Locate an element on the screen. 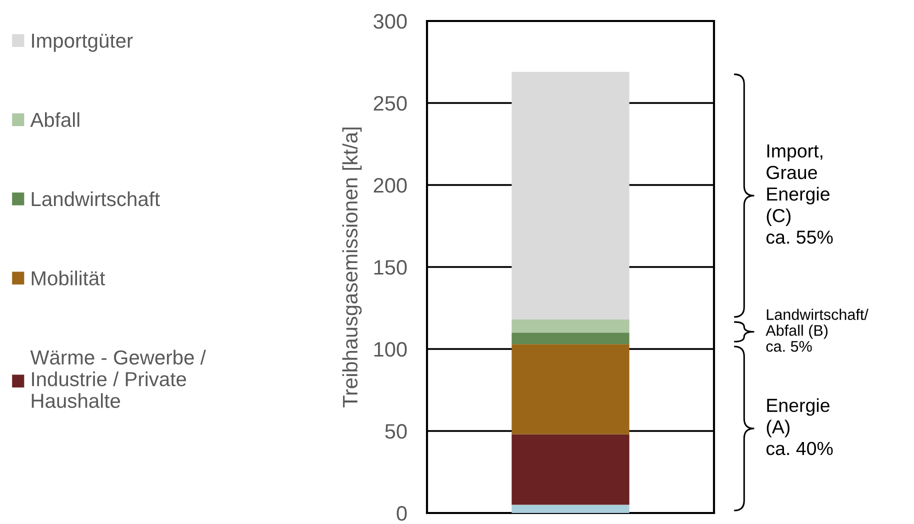 Image resolution: width=914 pixels, height=524 pixels. text: Energie (A) ca. 40% is located at coordinates (799, 427).